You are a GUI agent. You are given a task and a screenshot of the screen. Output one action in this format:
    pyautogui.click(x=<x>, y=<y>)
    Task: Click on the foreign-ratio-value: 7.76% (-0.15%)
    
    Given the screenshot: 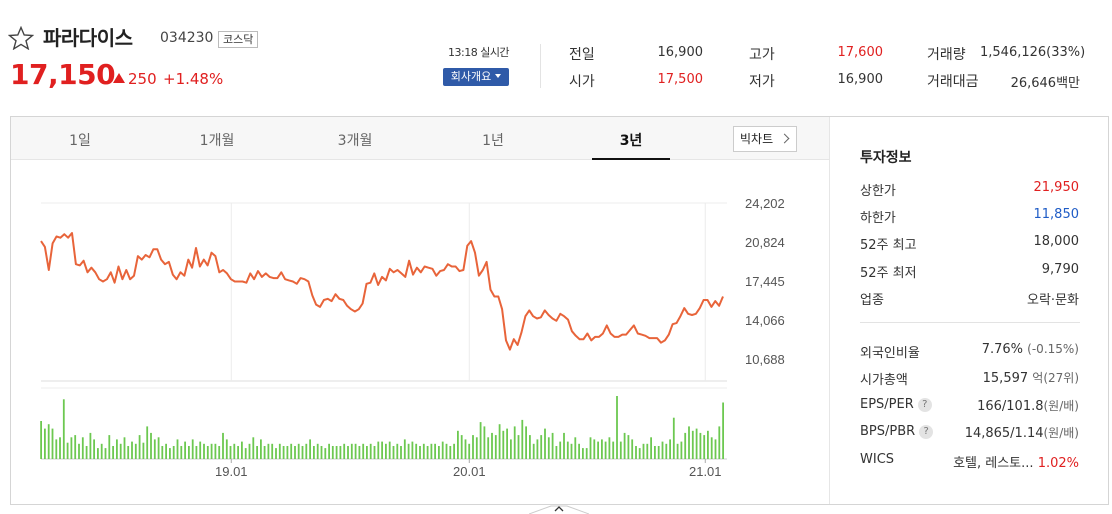 What is the action you would take?
    pyautogui.click(x=1030, y=349)
    